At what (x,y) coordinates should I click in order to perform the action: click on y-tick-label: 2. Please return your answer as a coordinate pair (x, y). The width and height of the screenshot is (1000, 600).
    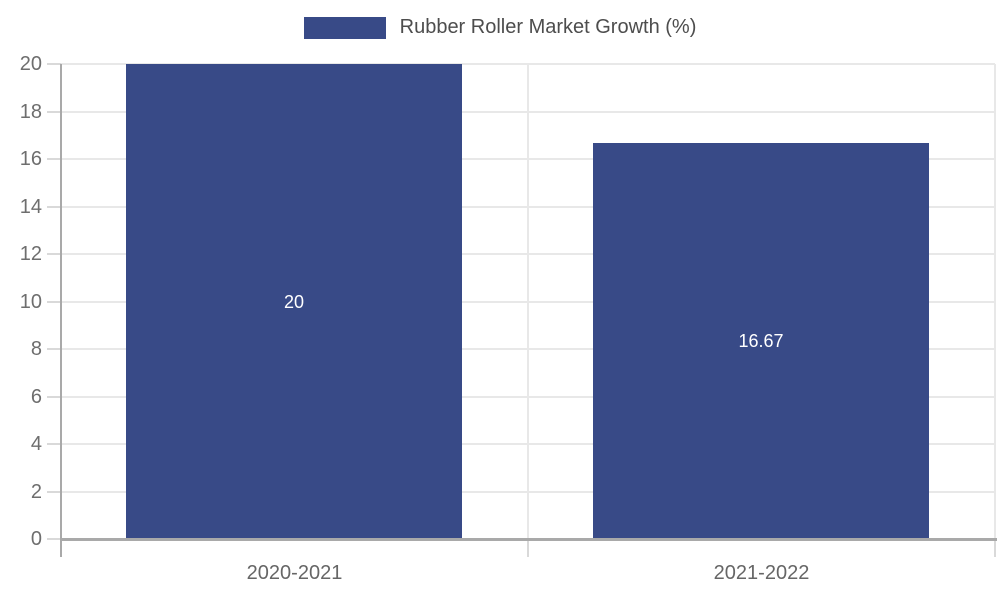
    Looking at the image, I should click on (36, 492).